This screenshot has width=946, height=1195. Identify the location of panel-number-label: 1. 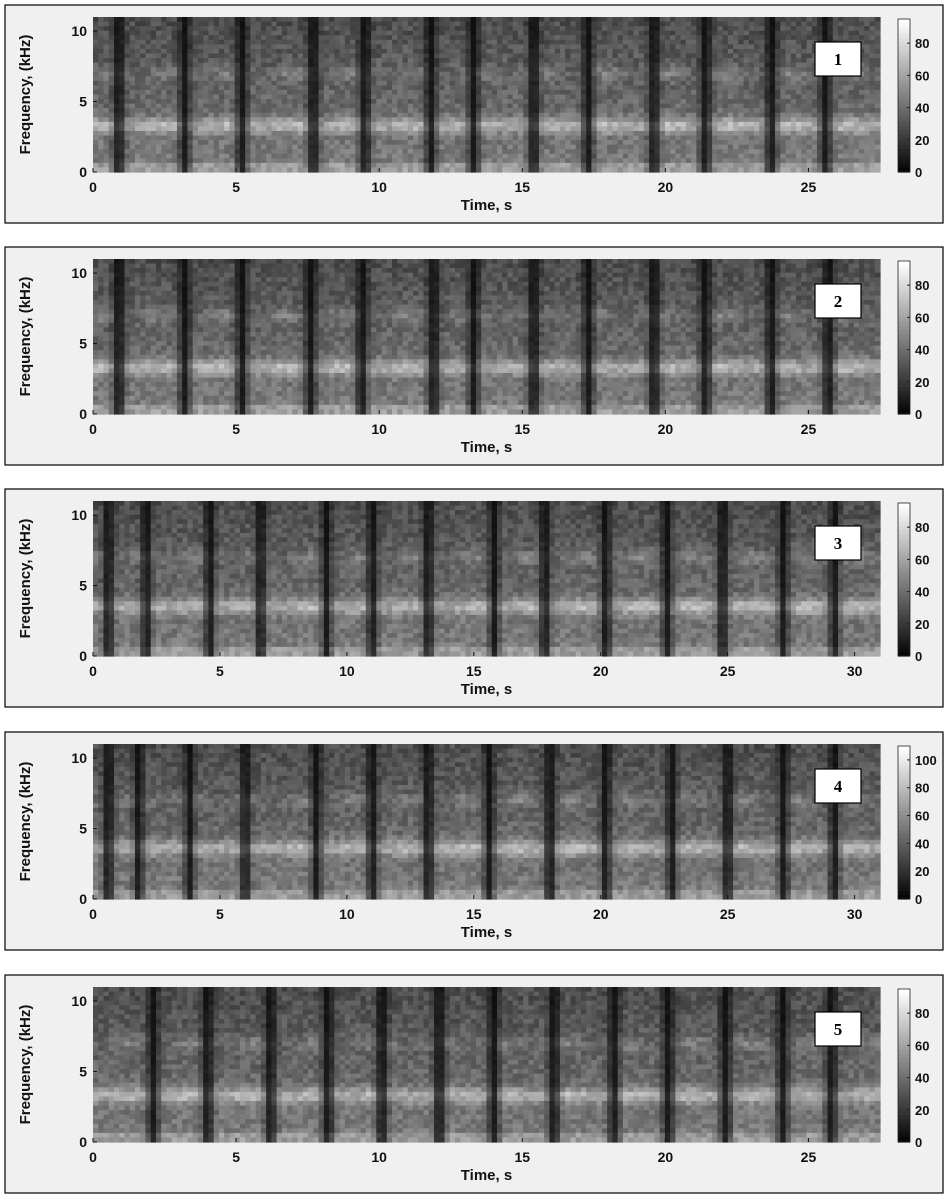
(838, 59).